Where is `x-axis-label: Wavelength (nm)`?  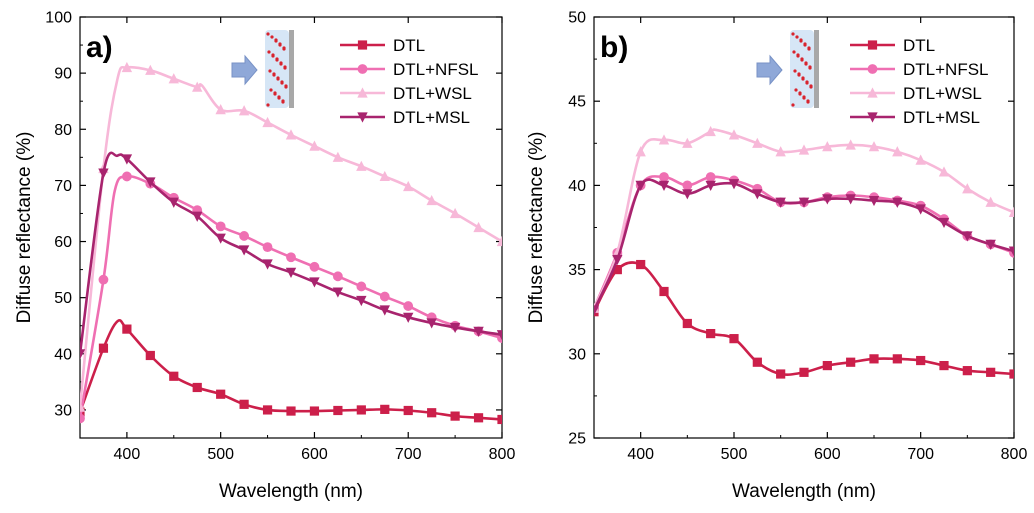 x-axis-label: Wavelength (nm) is located at coordinates (291, 491).